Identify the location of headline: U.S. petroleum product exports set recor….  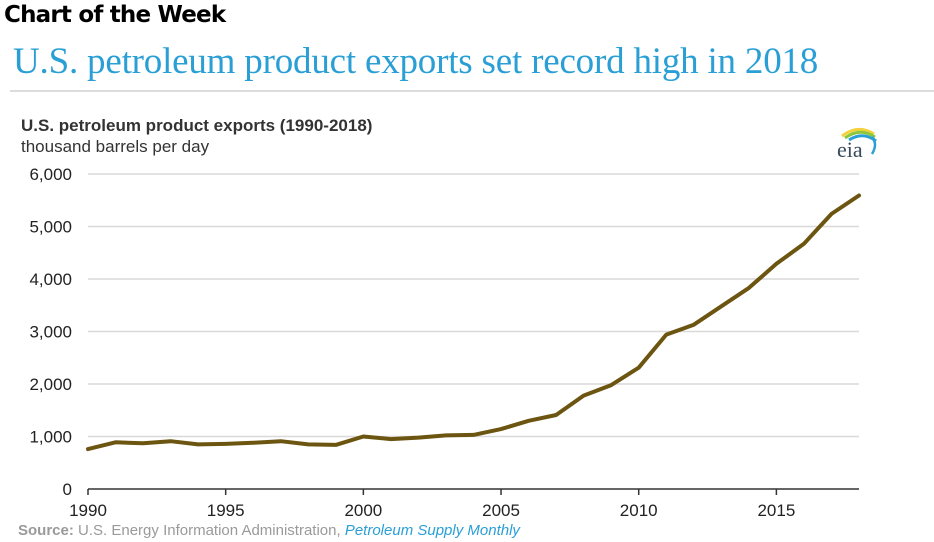
(416, 61).